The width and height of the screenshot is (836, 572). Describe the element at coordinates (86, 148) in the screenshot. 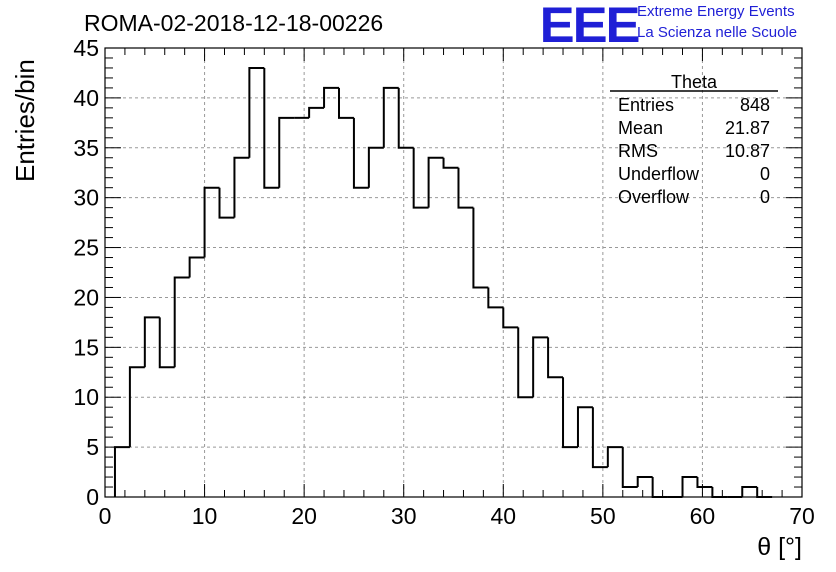

I see `y-tick-label: 35` at that location.